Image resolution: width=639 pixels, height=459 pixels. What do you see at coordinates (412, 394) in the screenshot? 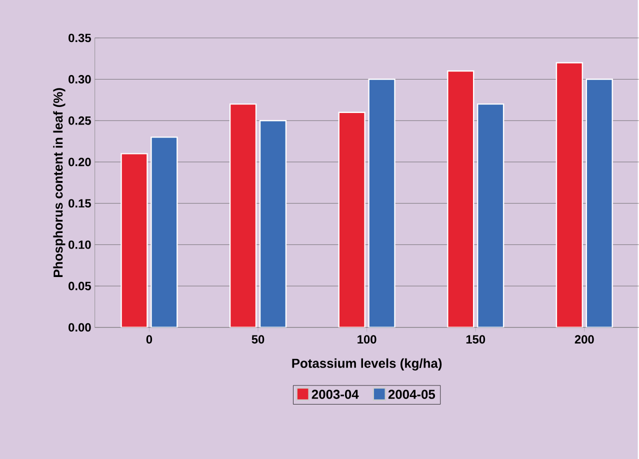
I see `legend-label: 2004-05` at bounding box center [412, 394].